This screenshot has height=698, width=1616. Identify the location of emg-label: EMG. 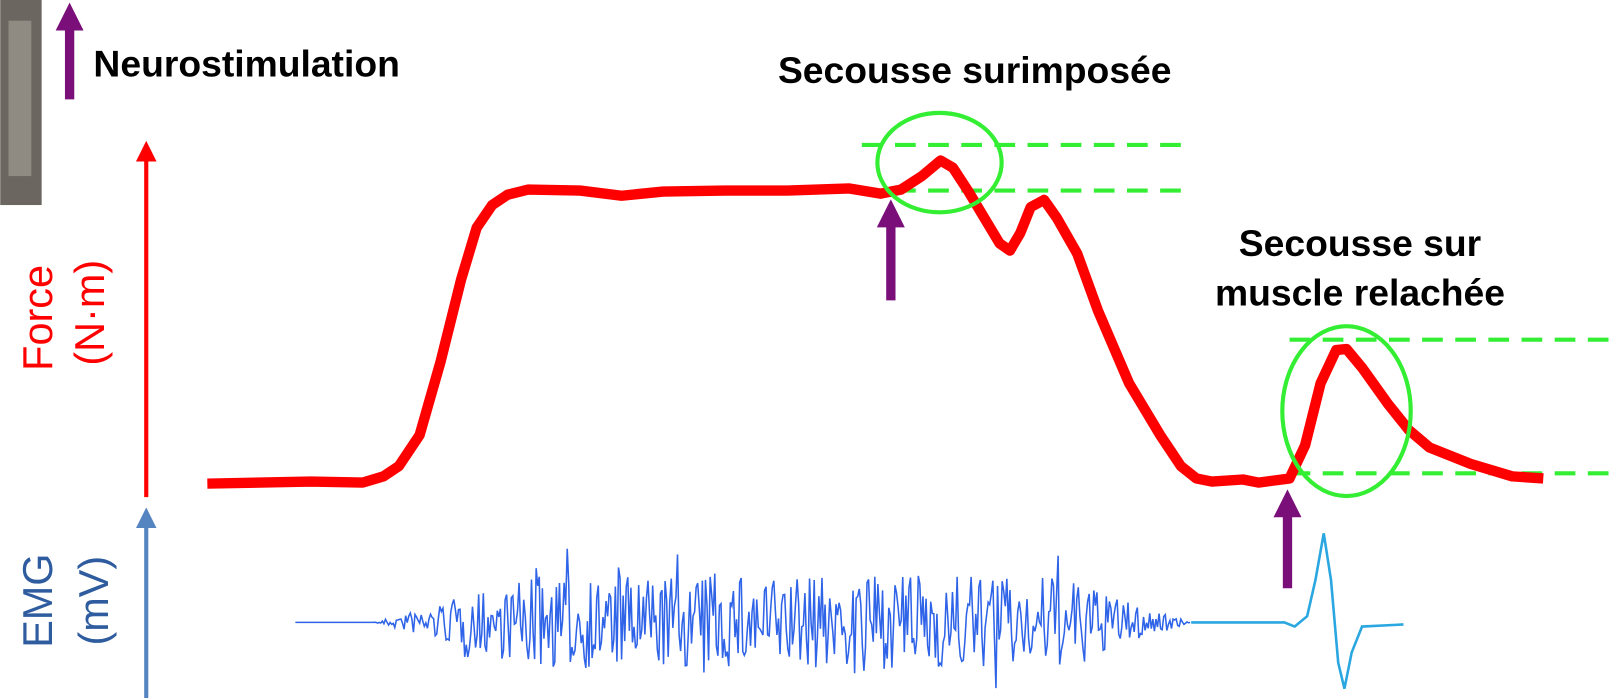
(38, 600).